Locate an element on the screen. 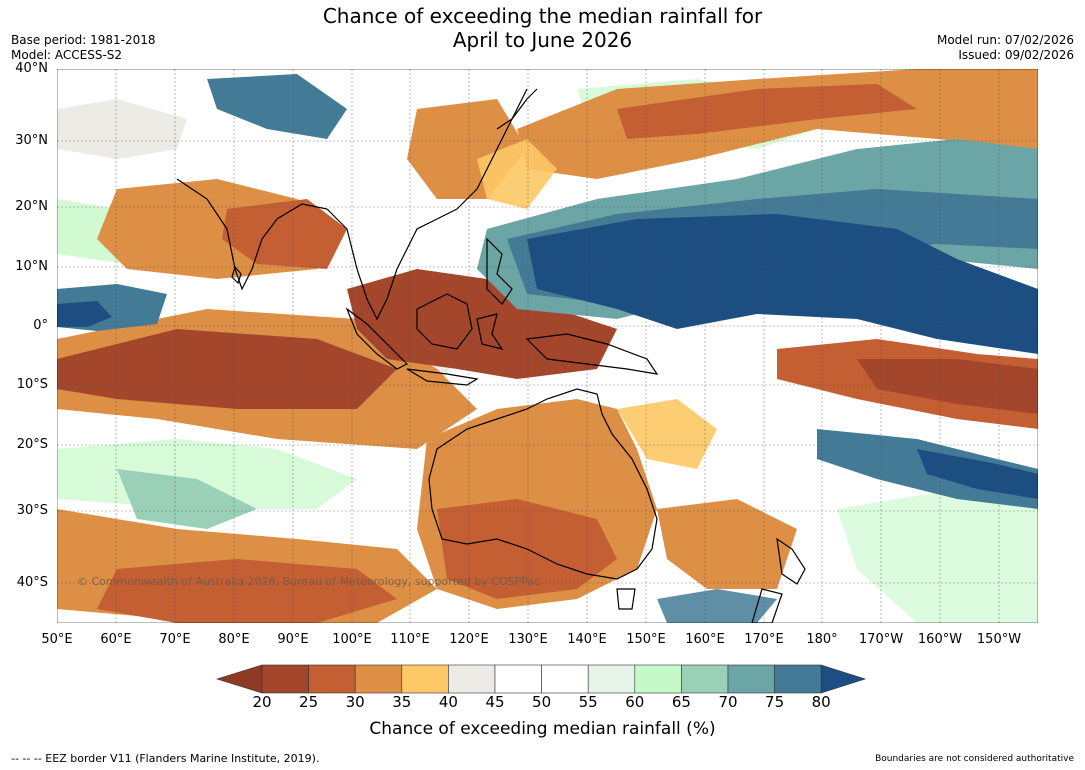  wet-region-south-indian is located at coordinates (187, 499).